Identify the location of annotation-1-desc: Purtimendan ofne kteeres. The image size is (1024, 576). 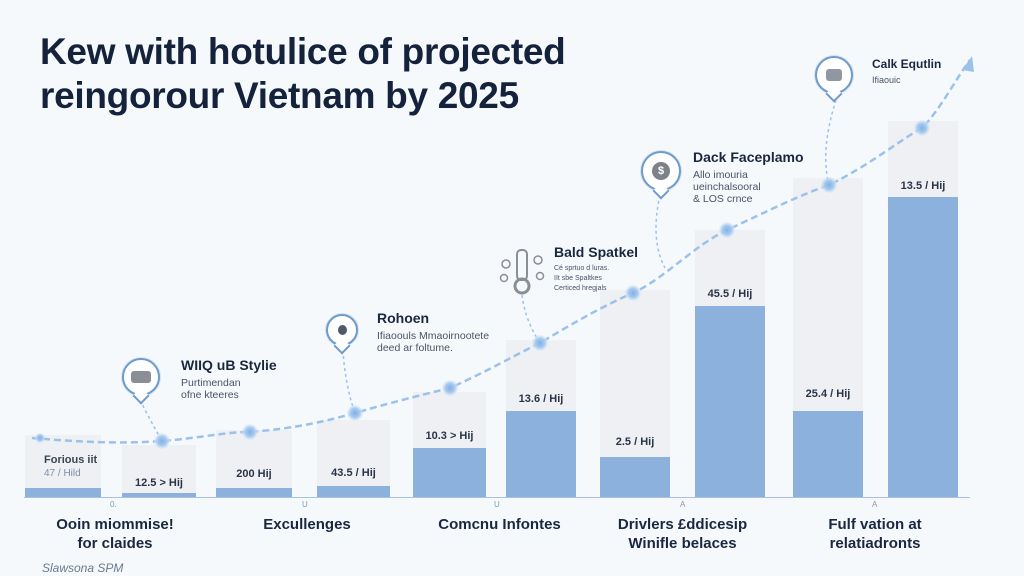
(211, 389).